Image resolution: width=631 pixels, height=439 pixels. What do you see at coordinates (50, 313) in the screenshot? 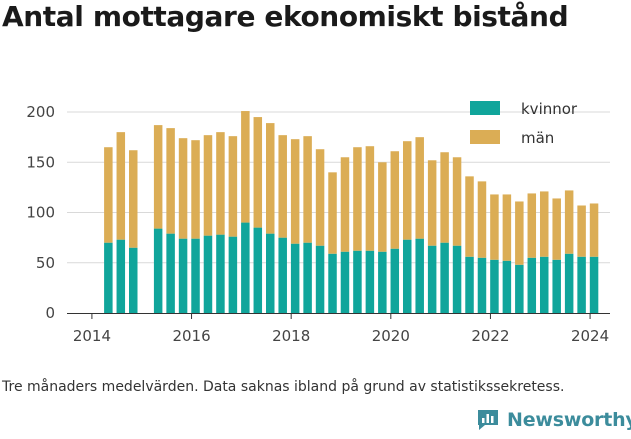
I see `y-tick-label: 0` at bounding box center [50, 313].